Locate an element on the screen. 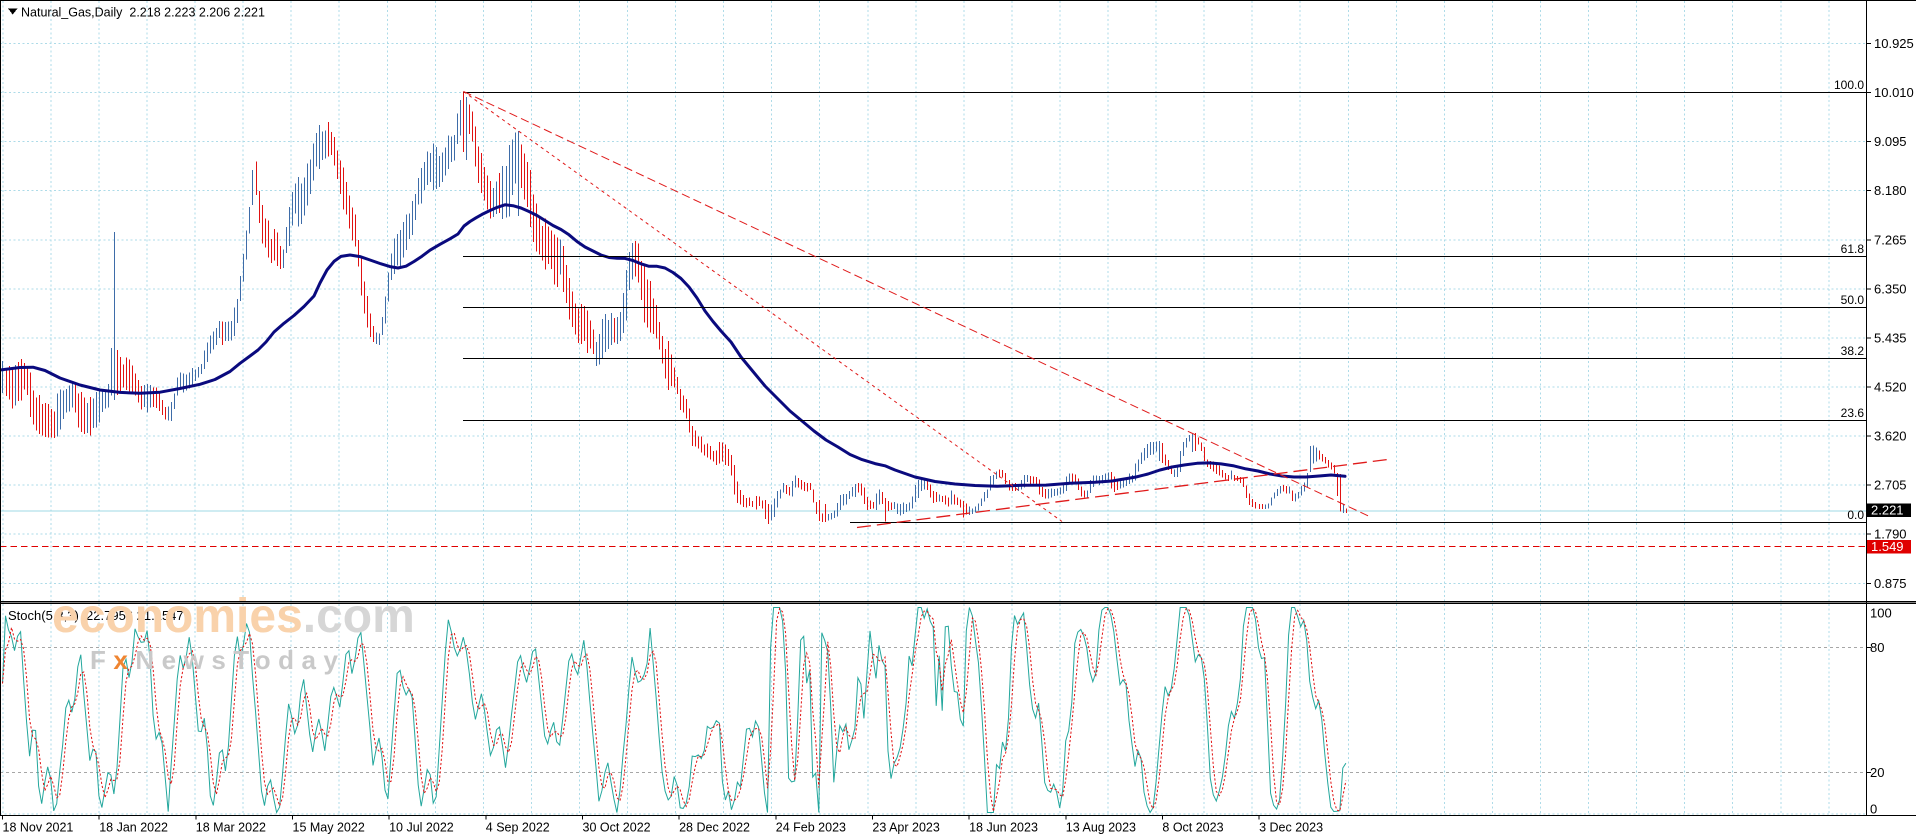  svg-text: 7.265 is located at coordinates (1890, 239).